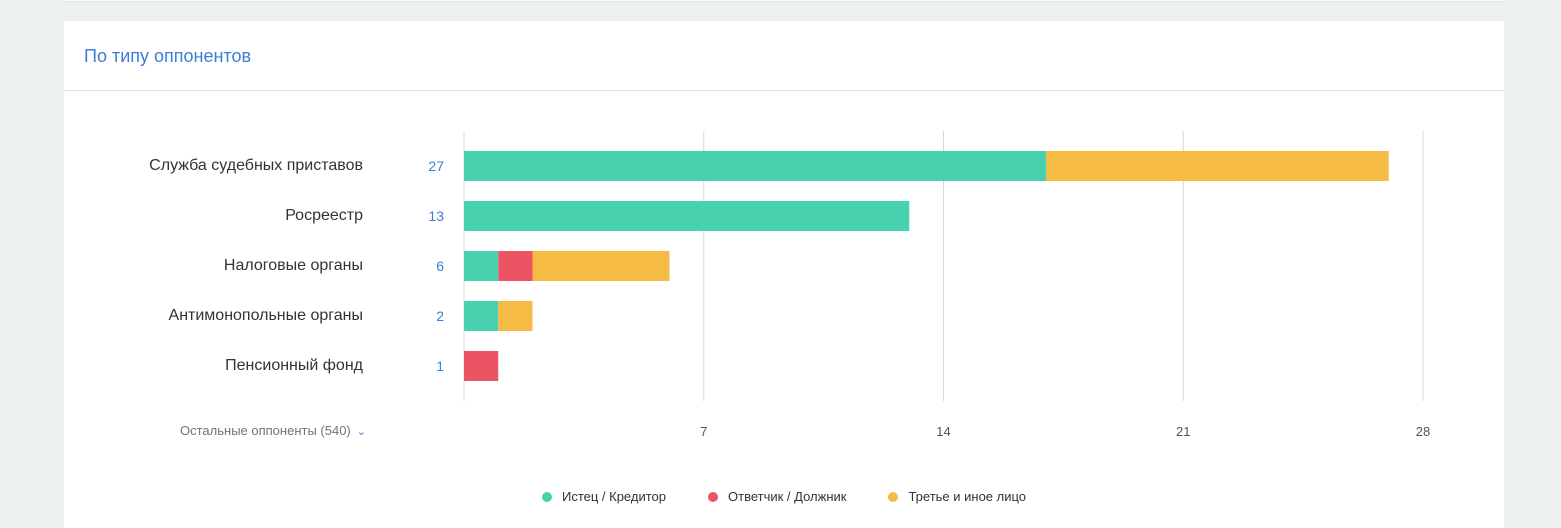 This screenshot has height=528, width=1561. I want to click on legend-label: Ответчик / Должник, so click(787, 496).